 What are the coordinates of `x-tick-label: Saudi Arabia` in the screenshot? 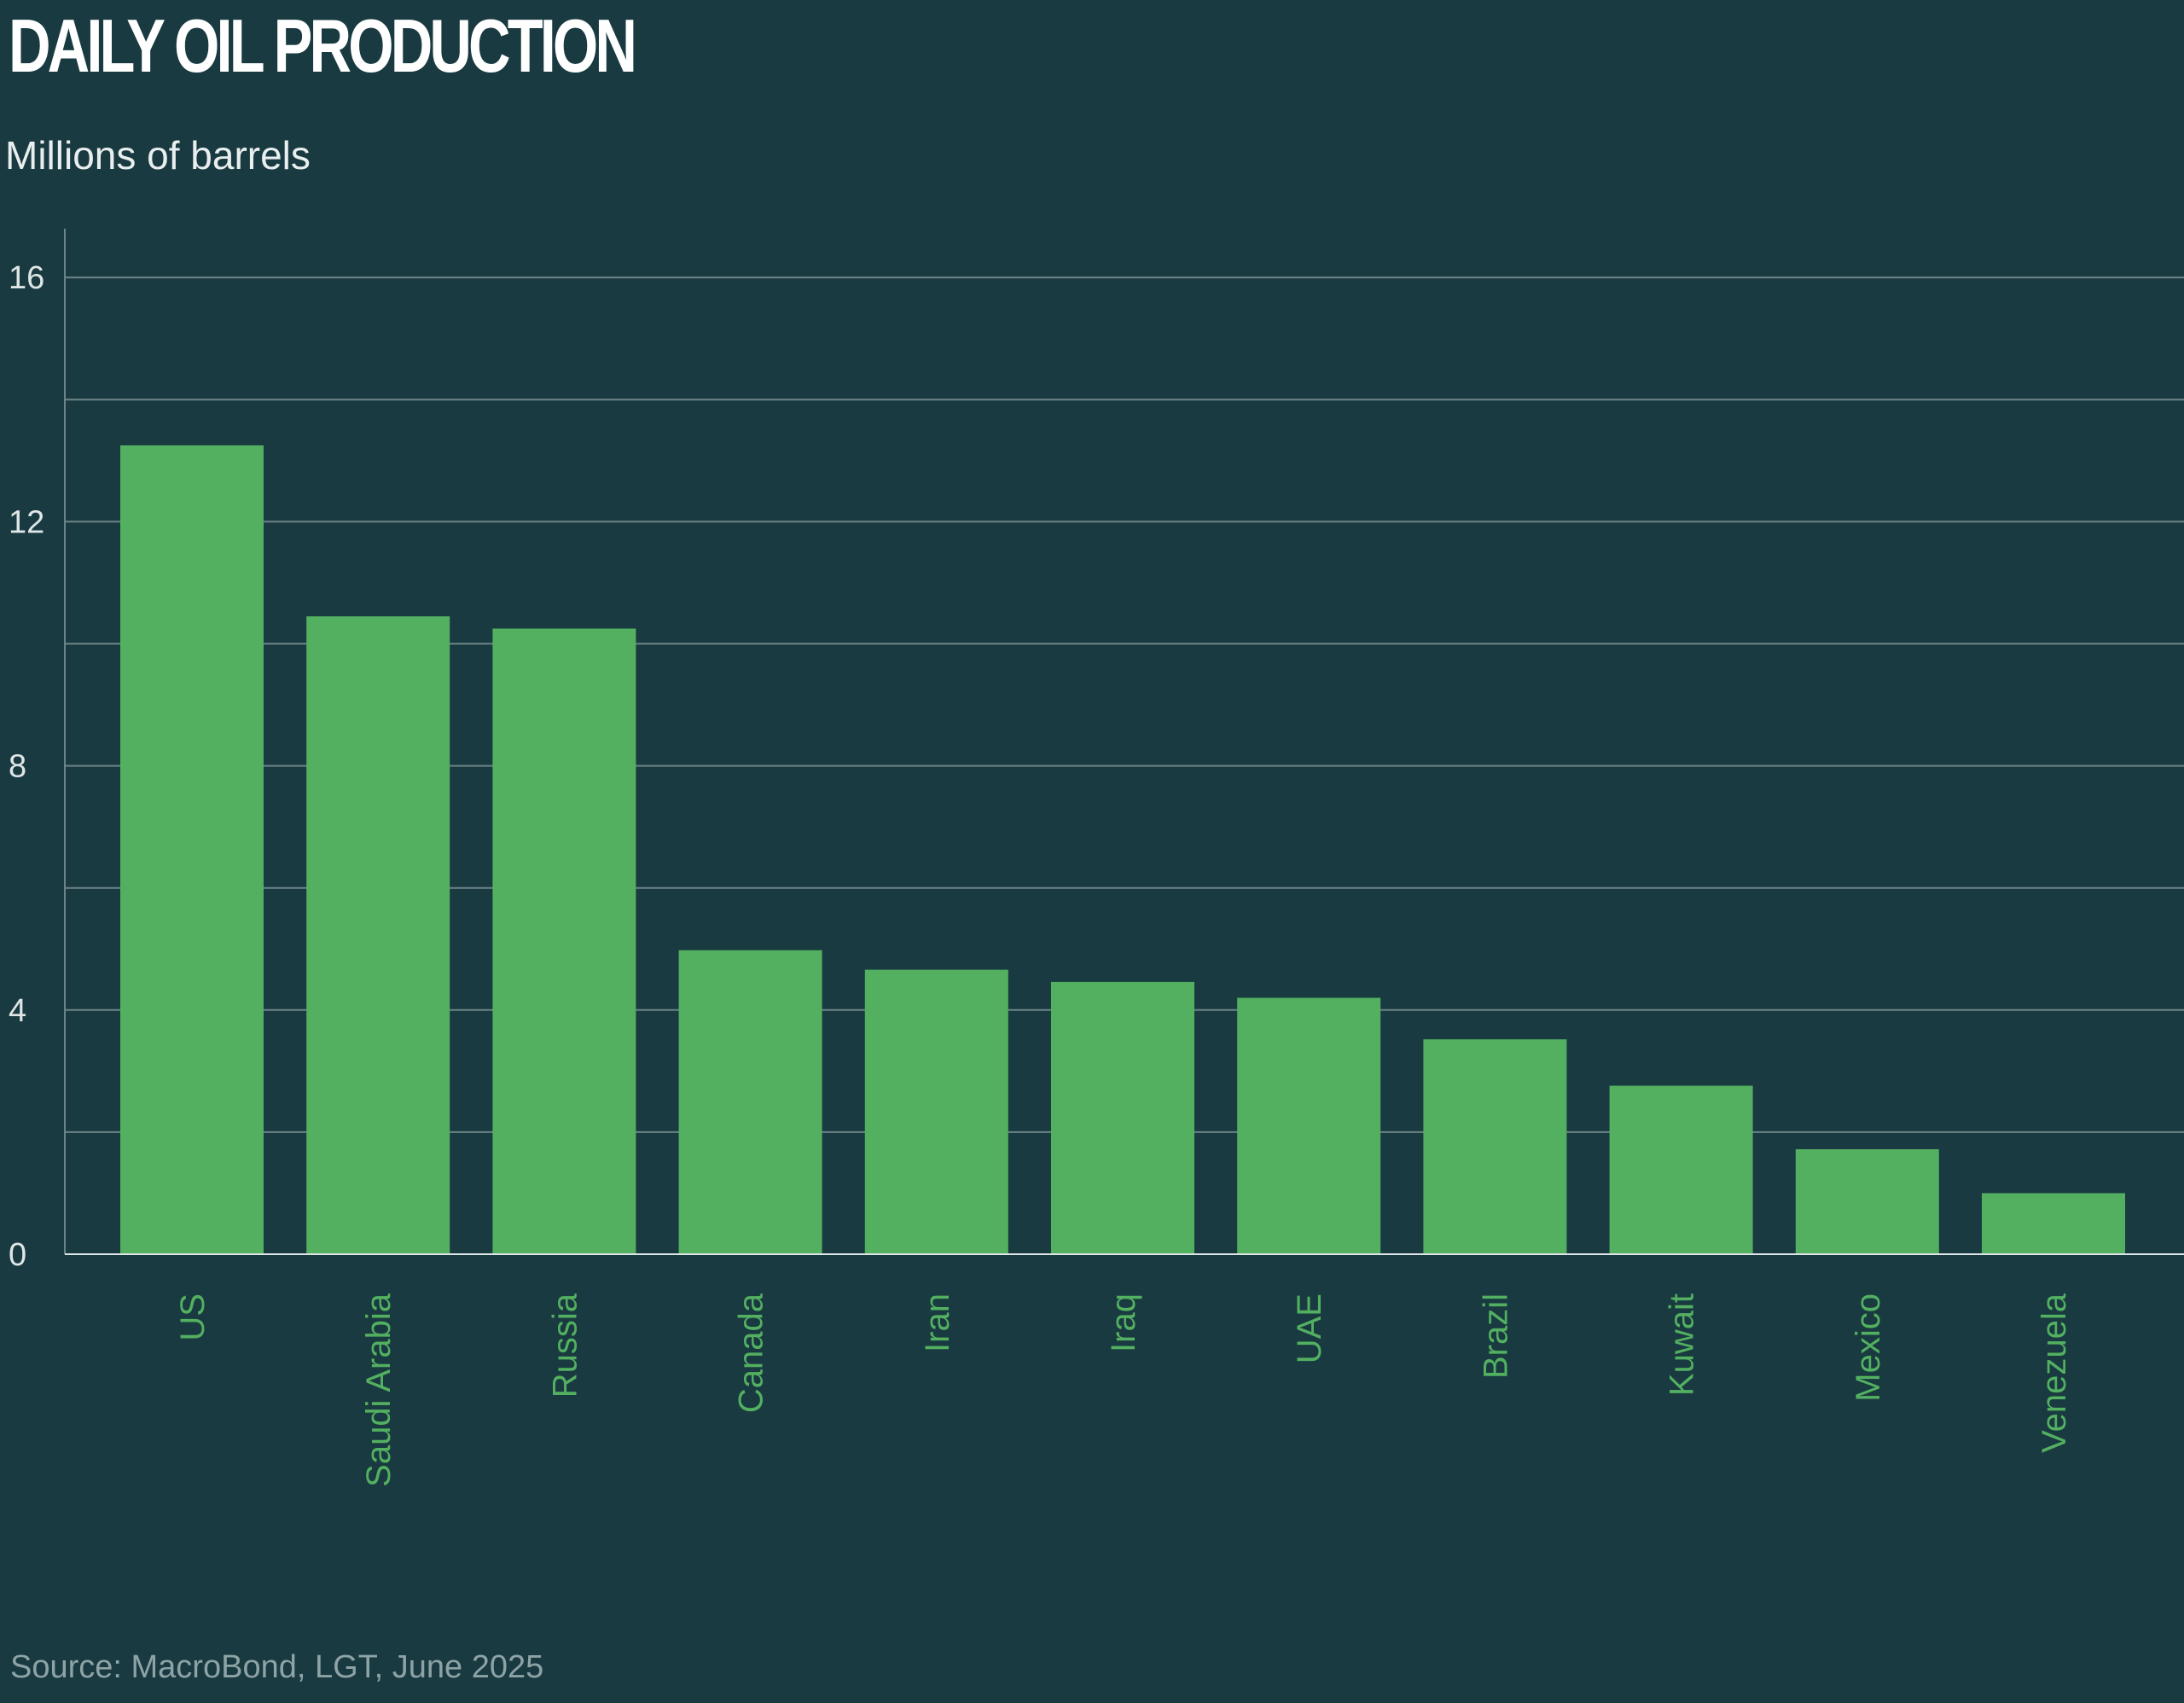 It's located at (379, 1390).